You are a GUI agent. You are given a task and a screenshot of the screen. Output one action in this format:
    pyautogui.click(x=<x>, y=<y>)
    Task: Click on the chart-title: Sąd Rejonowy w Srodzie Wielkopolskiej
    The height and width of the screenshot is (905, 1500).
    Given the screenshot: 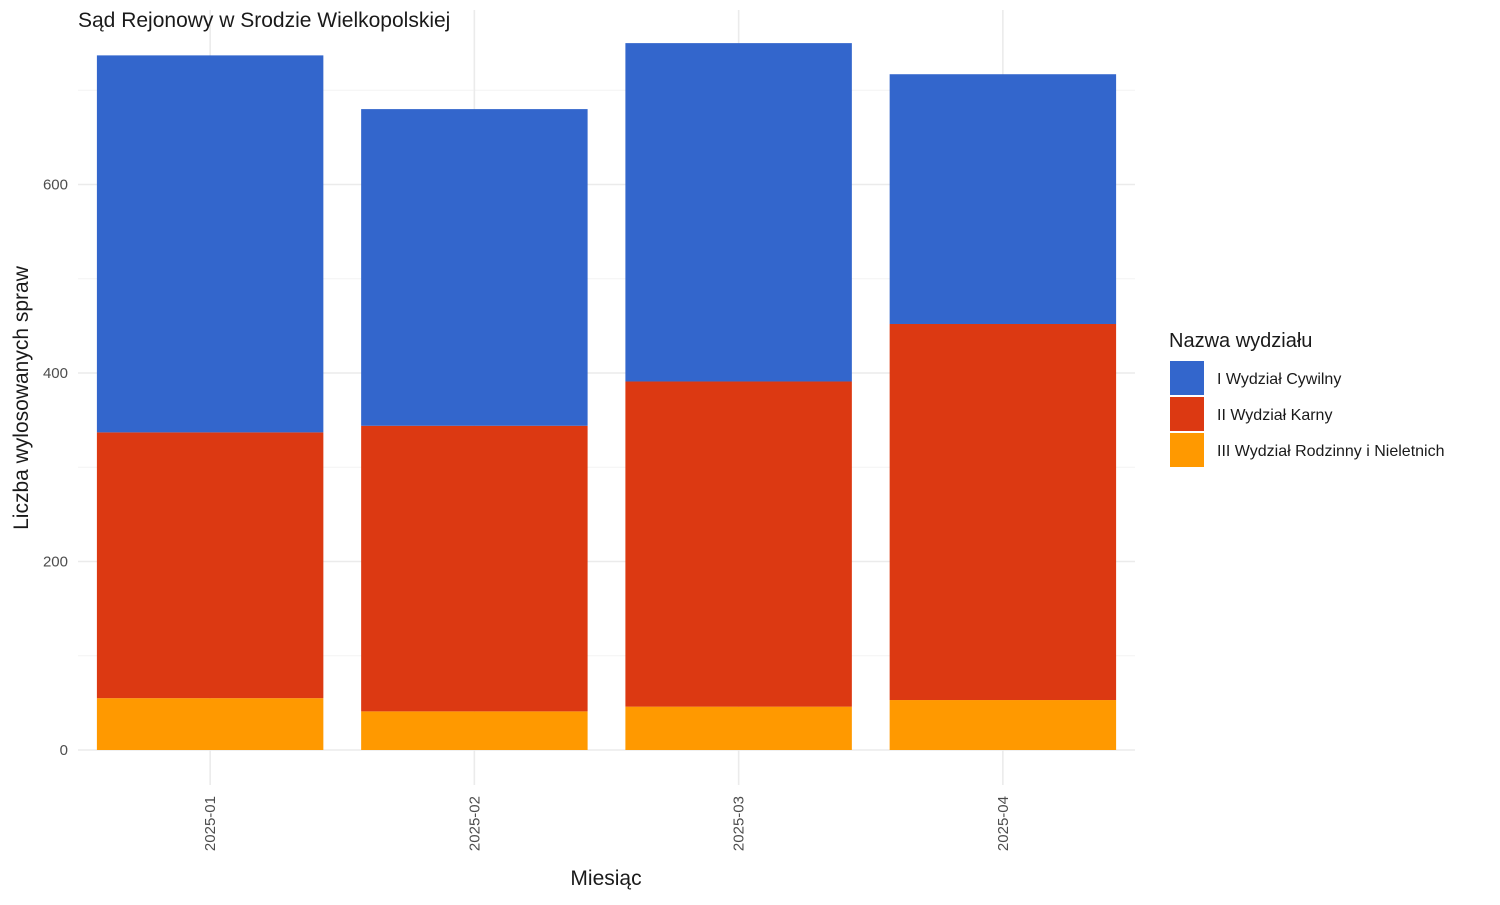 What is the action you would take?
    pyautogui.click(x=264, y=20)
    